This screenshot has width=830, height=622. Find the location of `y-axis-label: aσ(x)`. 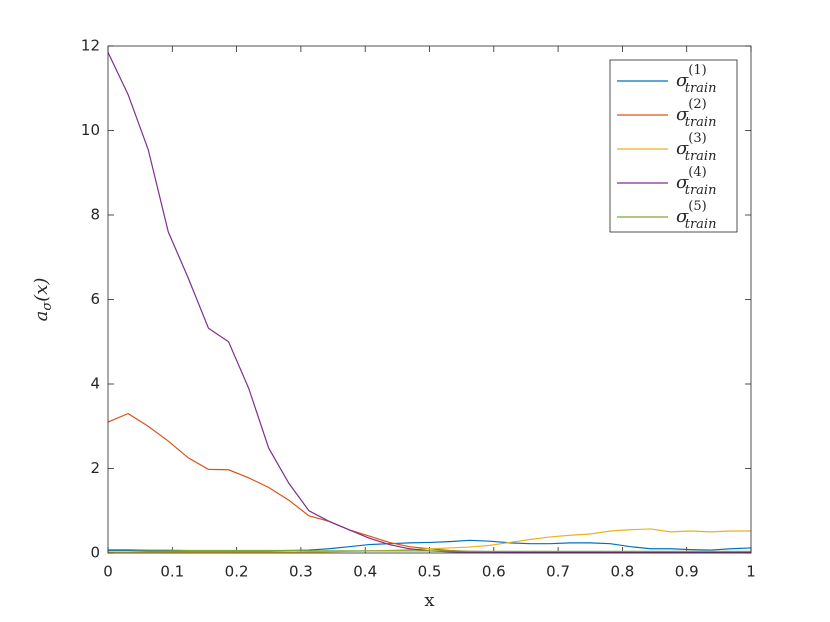

y-axis-label: aσ(x) is located at coordinates (43, 300).